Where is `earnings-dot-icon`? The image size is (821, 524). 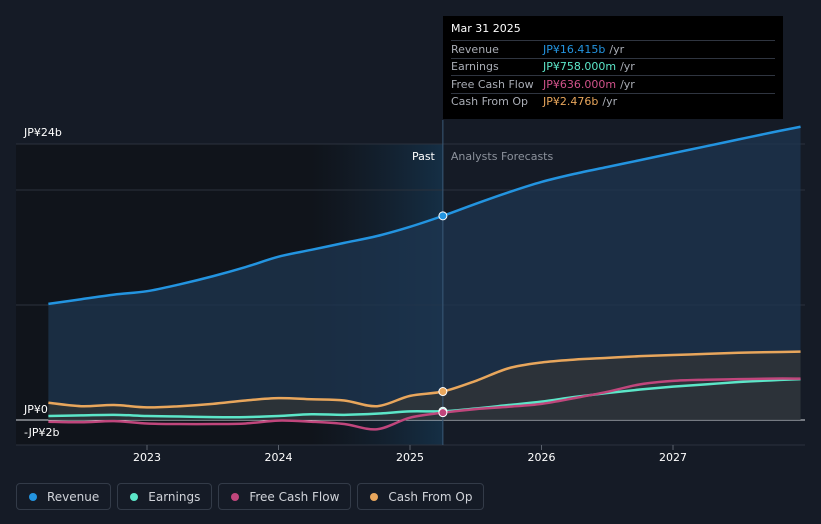
earnings-dot-icon is located at coordinates (134, 496).